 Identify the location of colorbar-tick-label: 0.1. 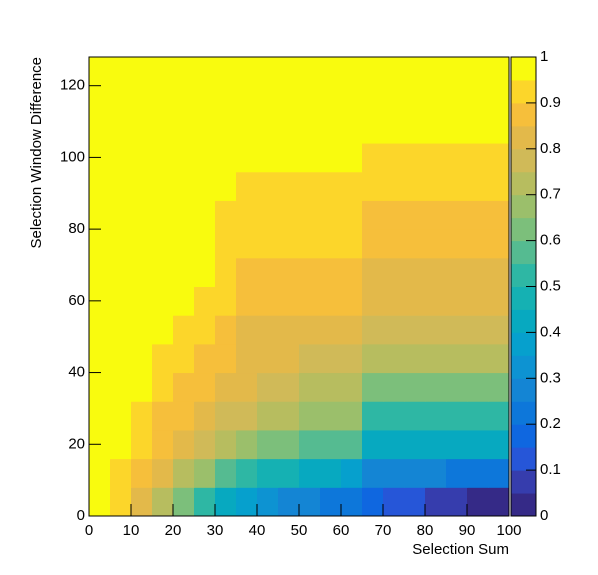
(550, 469).